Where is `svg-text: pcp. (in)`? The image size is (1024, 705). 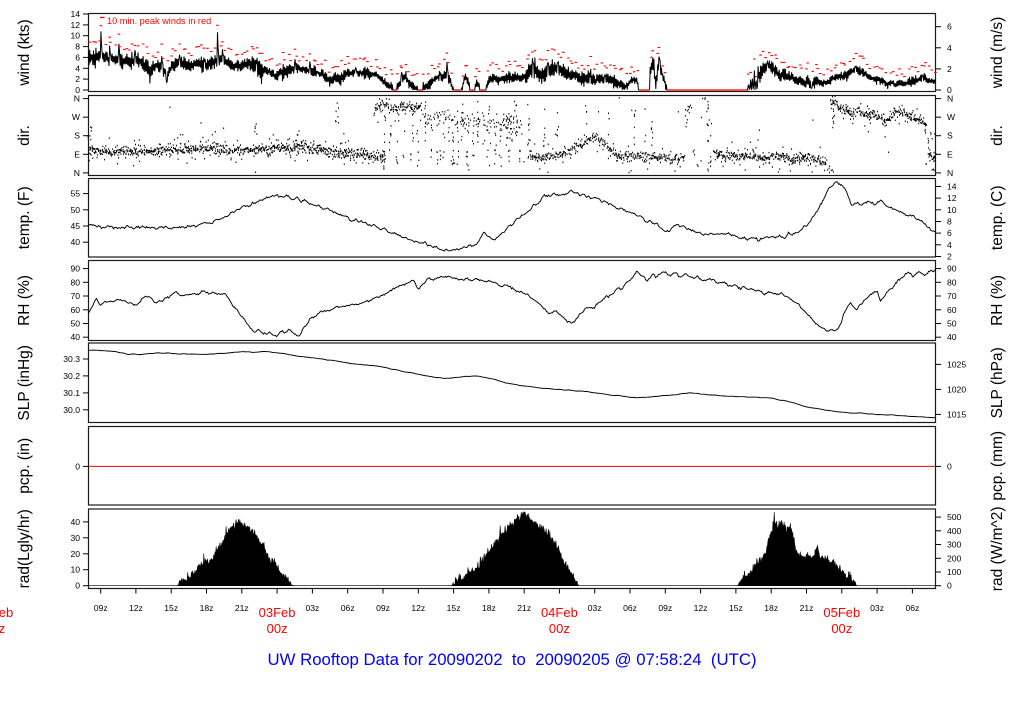
svg-text: pcp. (in) is located at coordinates (24, 466).